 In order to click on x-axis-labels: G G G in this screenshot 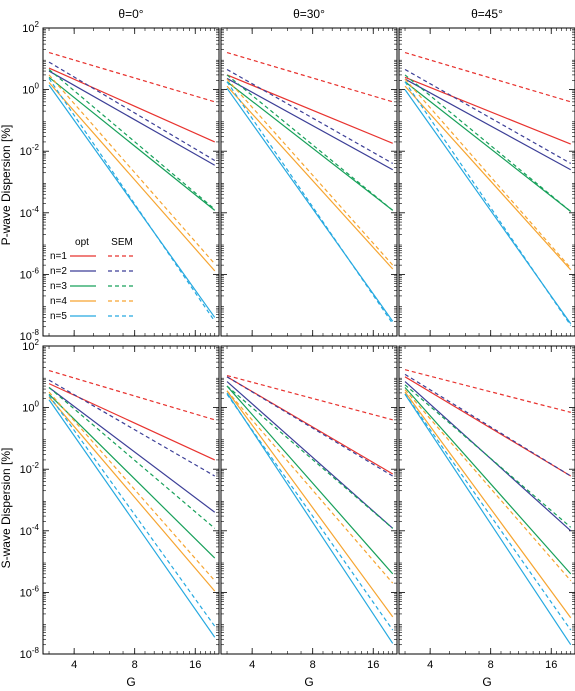, I will do `click(308, 682)`.